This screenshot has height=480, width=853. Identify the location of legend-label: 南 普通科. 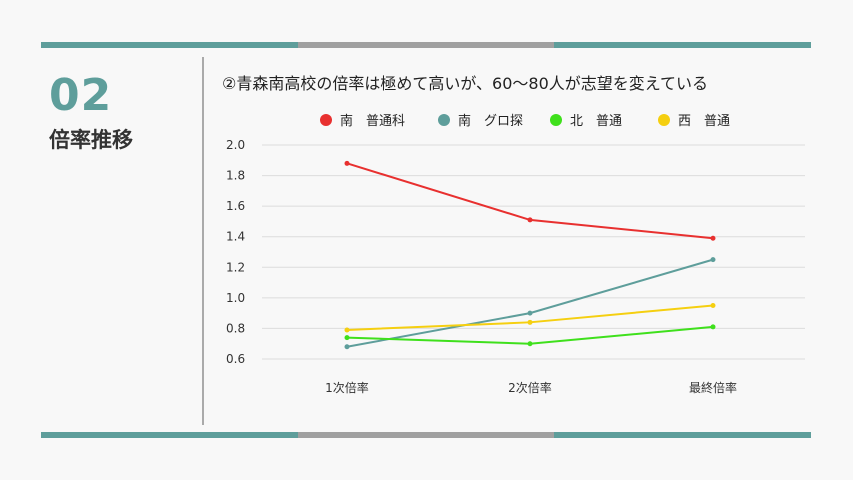
(372, 121).